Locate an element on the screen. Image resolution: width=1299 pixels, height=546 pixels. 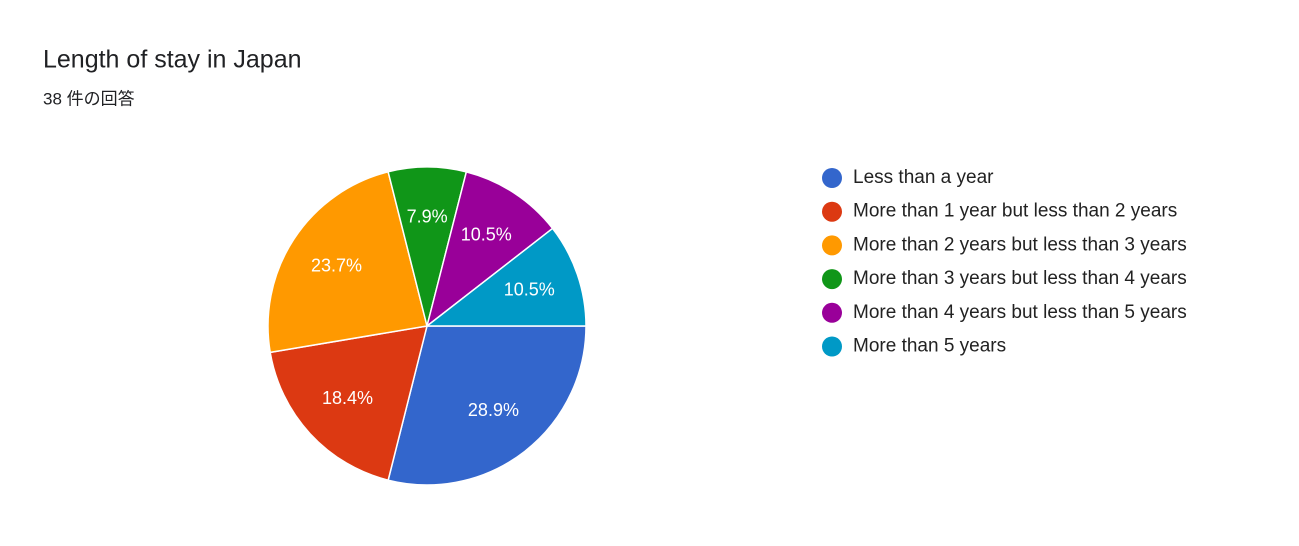
legend-label: More than 1 year but less than 2 years is located at coordinates (1015, 211).